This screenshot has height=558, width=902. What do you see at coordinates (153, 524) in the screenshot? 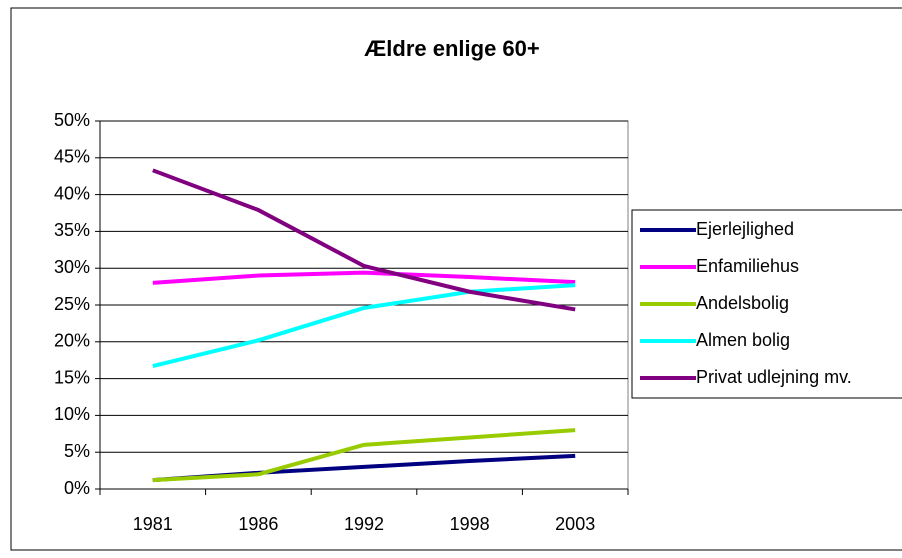
I see `x-tick-label: 1981` at bounding box center [153, 524].